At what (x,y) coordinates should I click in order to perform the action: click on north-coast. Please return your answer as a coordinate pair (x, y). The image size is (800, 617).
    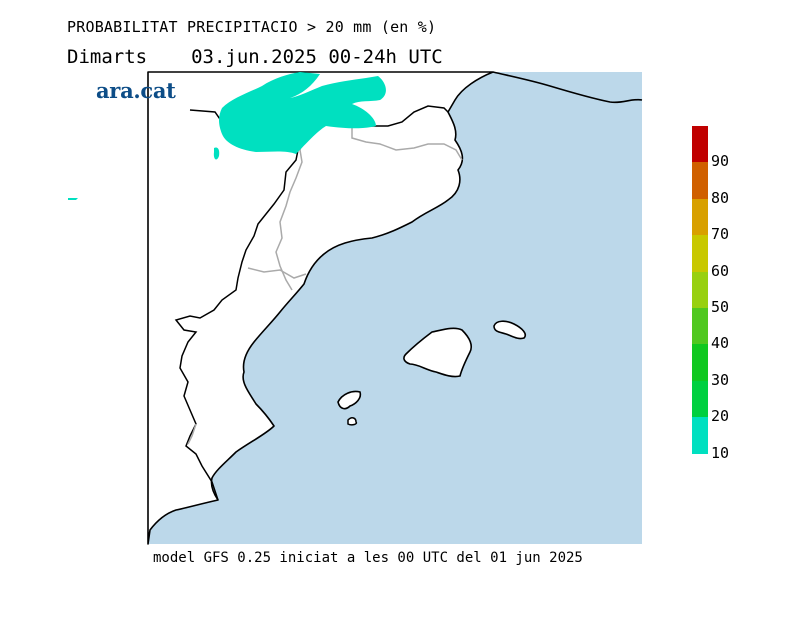
    Looking at the image, I should click on (567, 87).